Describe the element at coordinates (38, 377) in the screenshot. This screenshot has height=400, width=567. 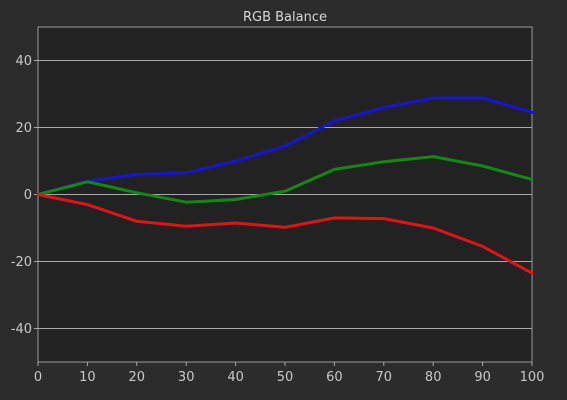
I see `x-tick-label-0: 0` at that location.